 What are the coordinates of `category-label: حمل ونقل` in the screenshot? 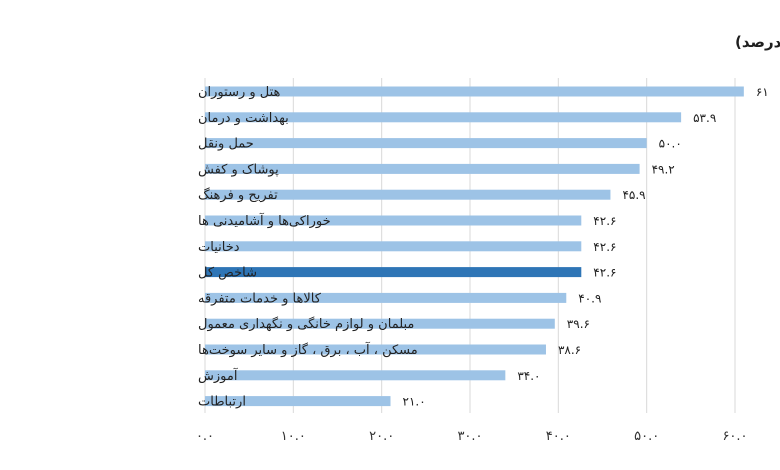 It's located at (226, 144).